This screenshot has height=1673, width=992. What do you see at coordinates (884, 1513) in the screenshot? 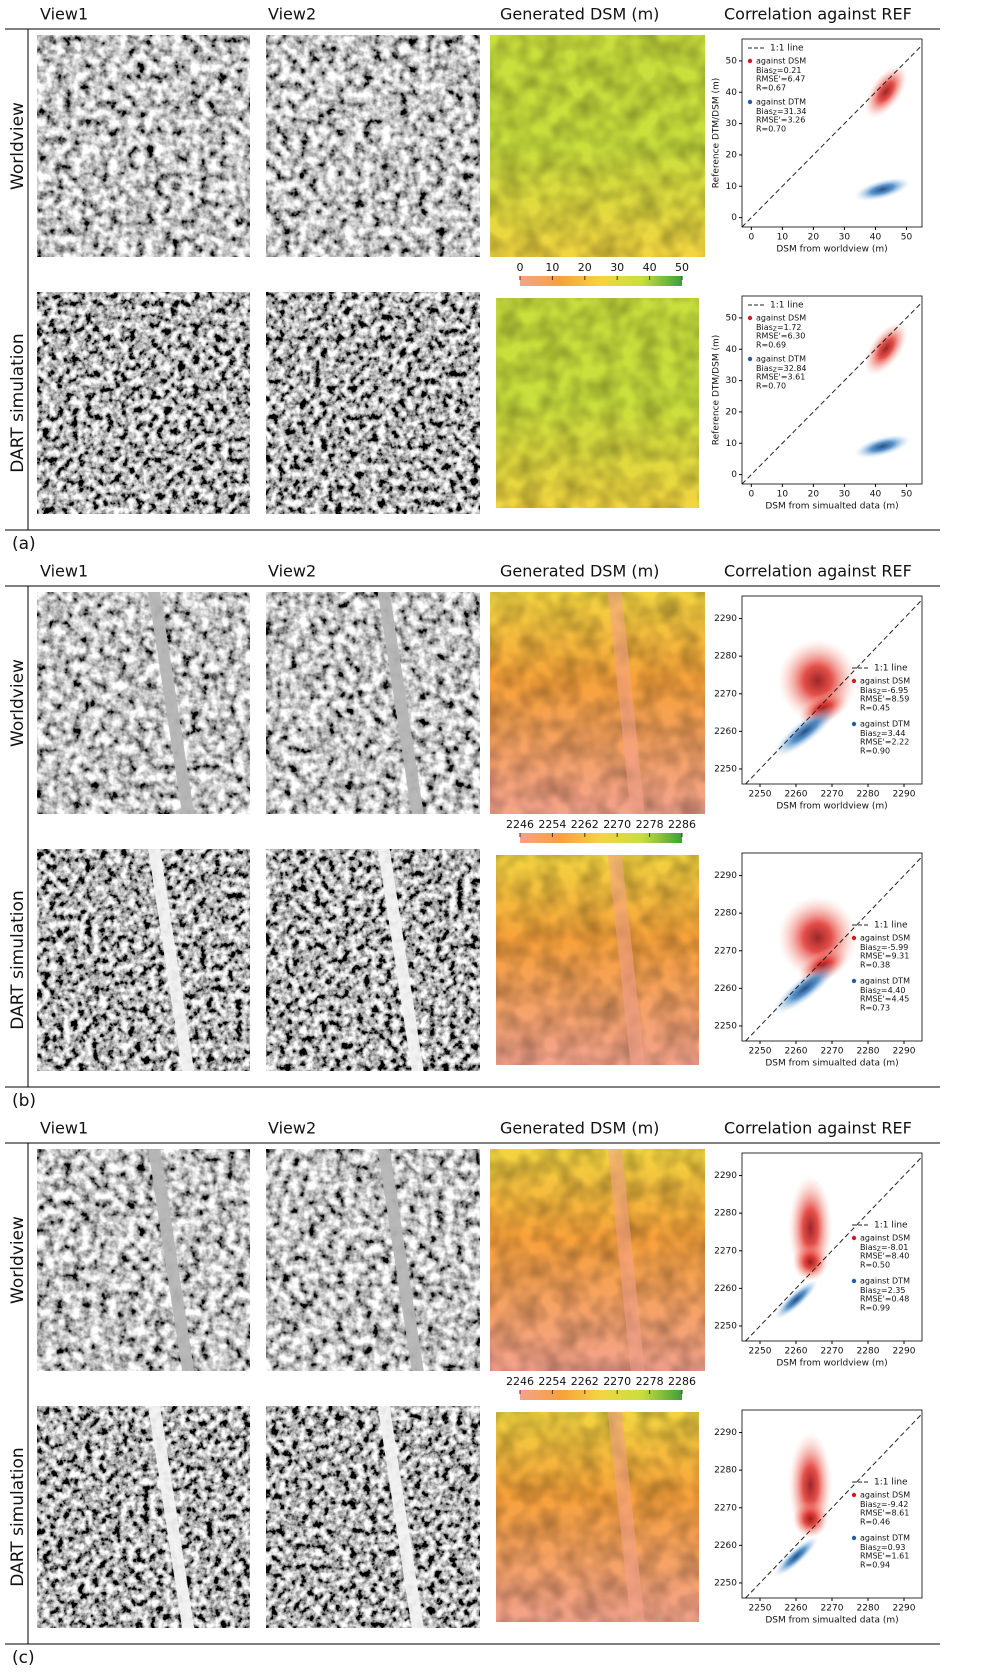
I see `rmse-text: RMSE'=8.61` at bounding box center [884, 1513].